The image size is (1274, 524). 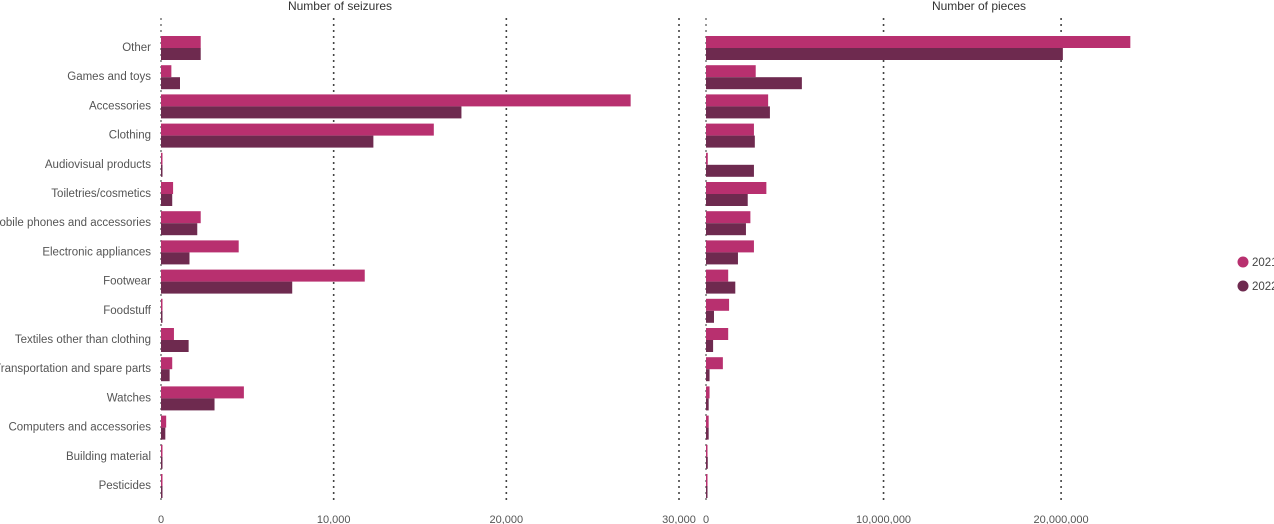 I want to click on category-label-other: Other, so click(x=136, y=48).